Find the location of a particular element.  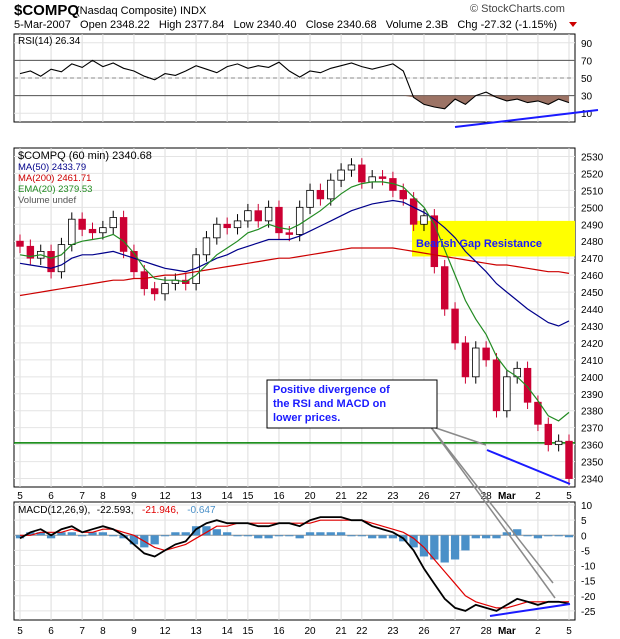

price-y-tick-label: 2420 is located at coordinates (592, 344).